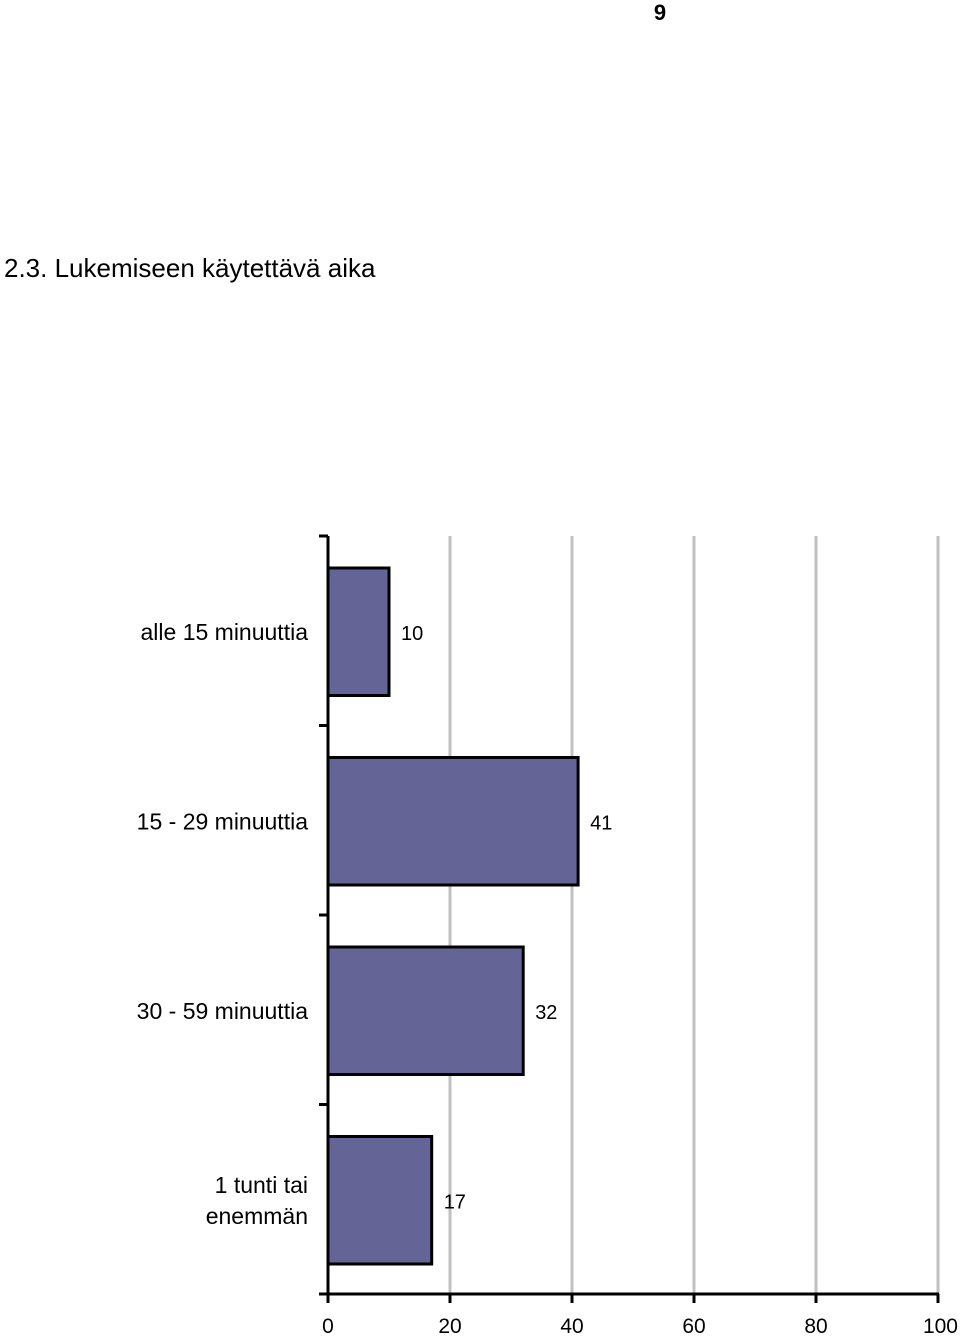  I want to click on x-tick-label-60: 60, so click(693, 1326).